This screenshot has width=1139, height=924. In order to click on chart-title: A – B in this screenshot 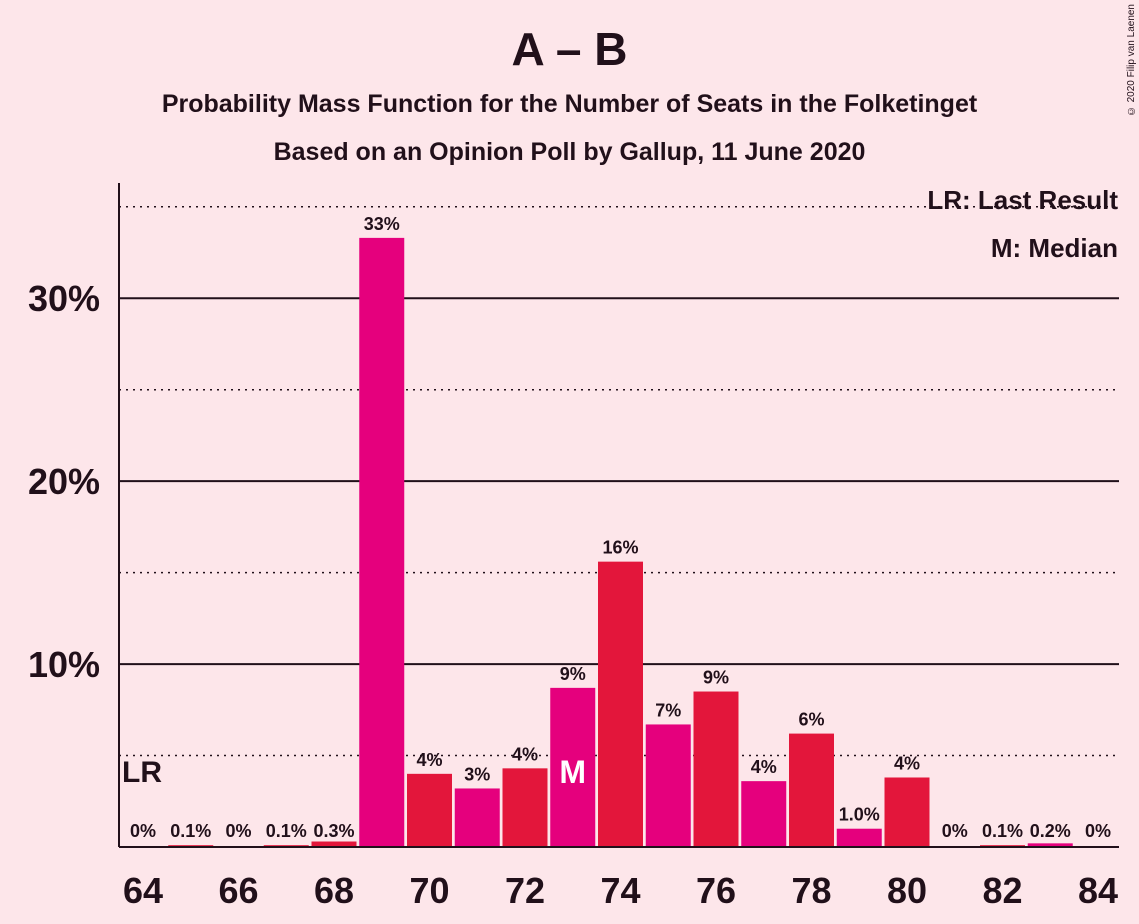, I will do `click(569, 49)`.